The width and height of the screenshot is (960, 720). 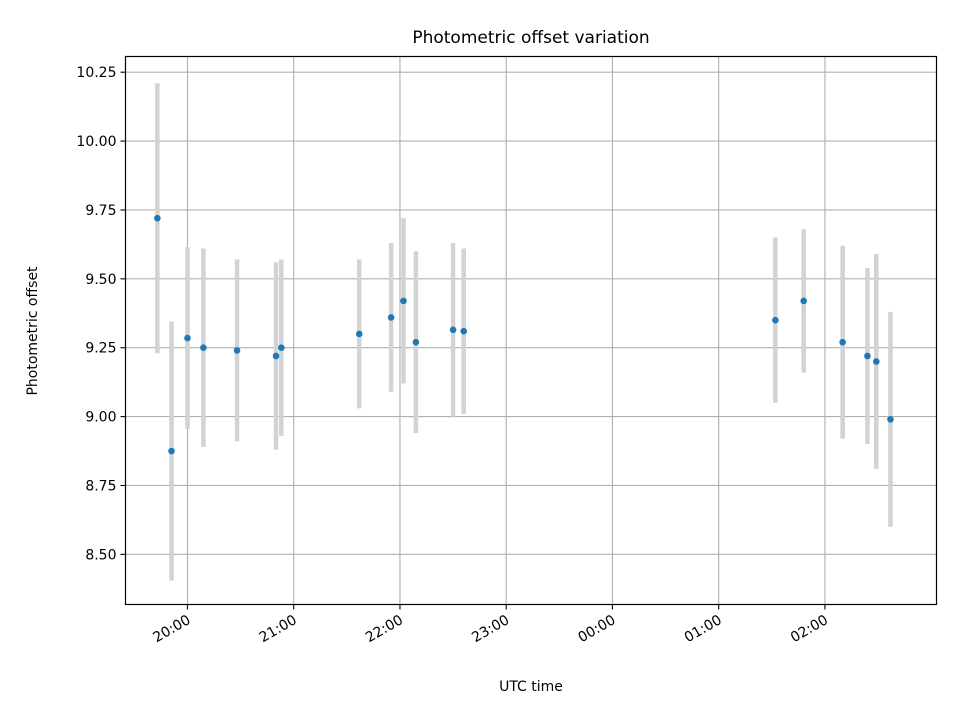 What do you see at coordinates (100, 211) in the screenshot?
I see `y-tick-label: 9.75` at bounding box center [100, 211].